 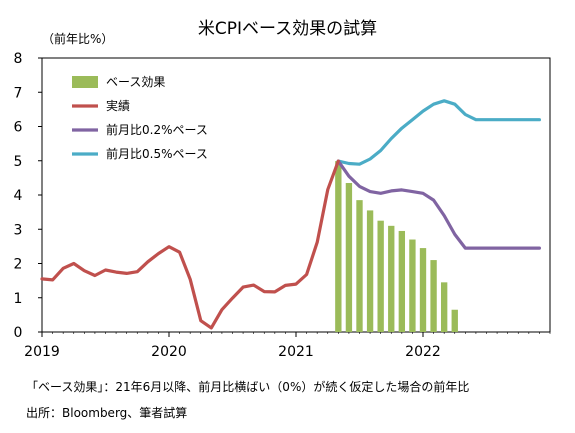 I want to click on y-tick-label: 3, so click(x=18, y=230).